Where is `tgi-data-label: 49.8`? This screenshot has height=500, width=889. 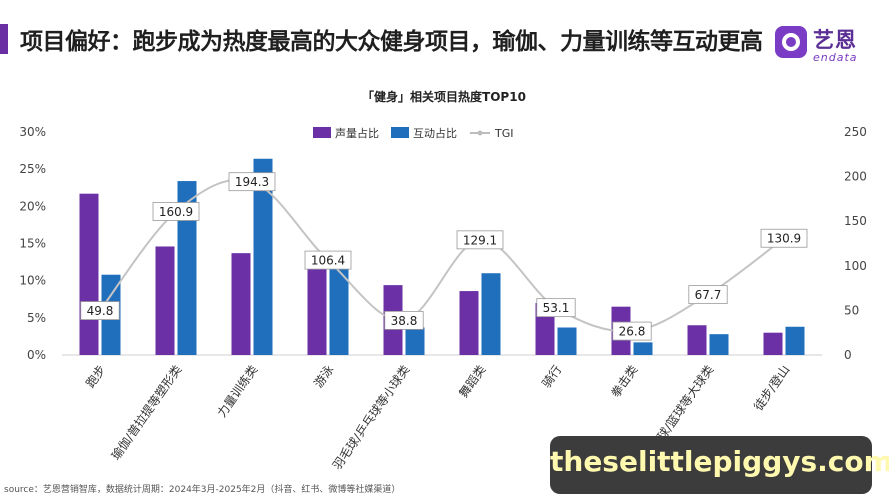
tgi-data-label: 49.8 is located at coordinates (100, 311).